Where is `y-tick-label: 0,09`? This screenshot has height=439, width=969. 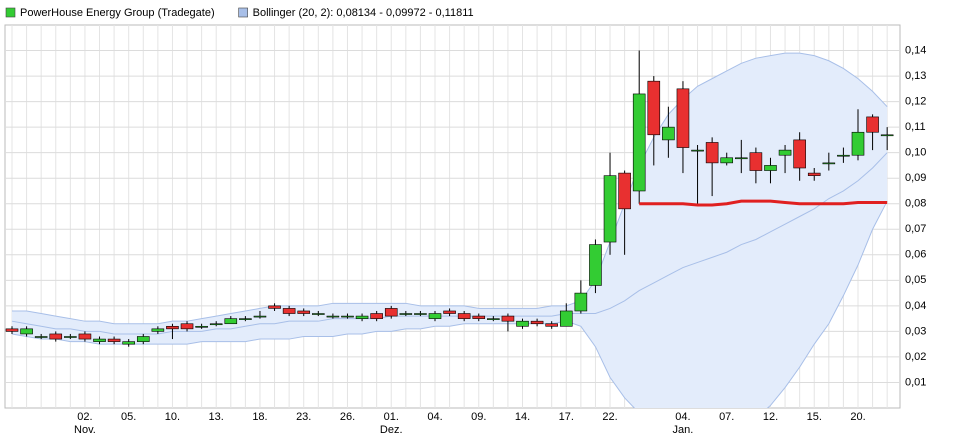
y-tick-label: 0,09 is located at coordinates (915, 178).